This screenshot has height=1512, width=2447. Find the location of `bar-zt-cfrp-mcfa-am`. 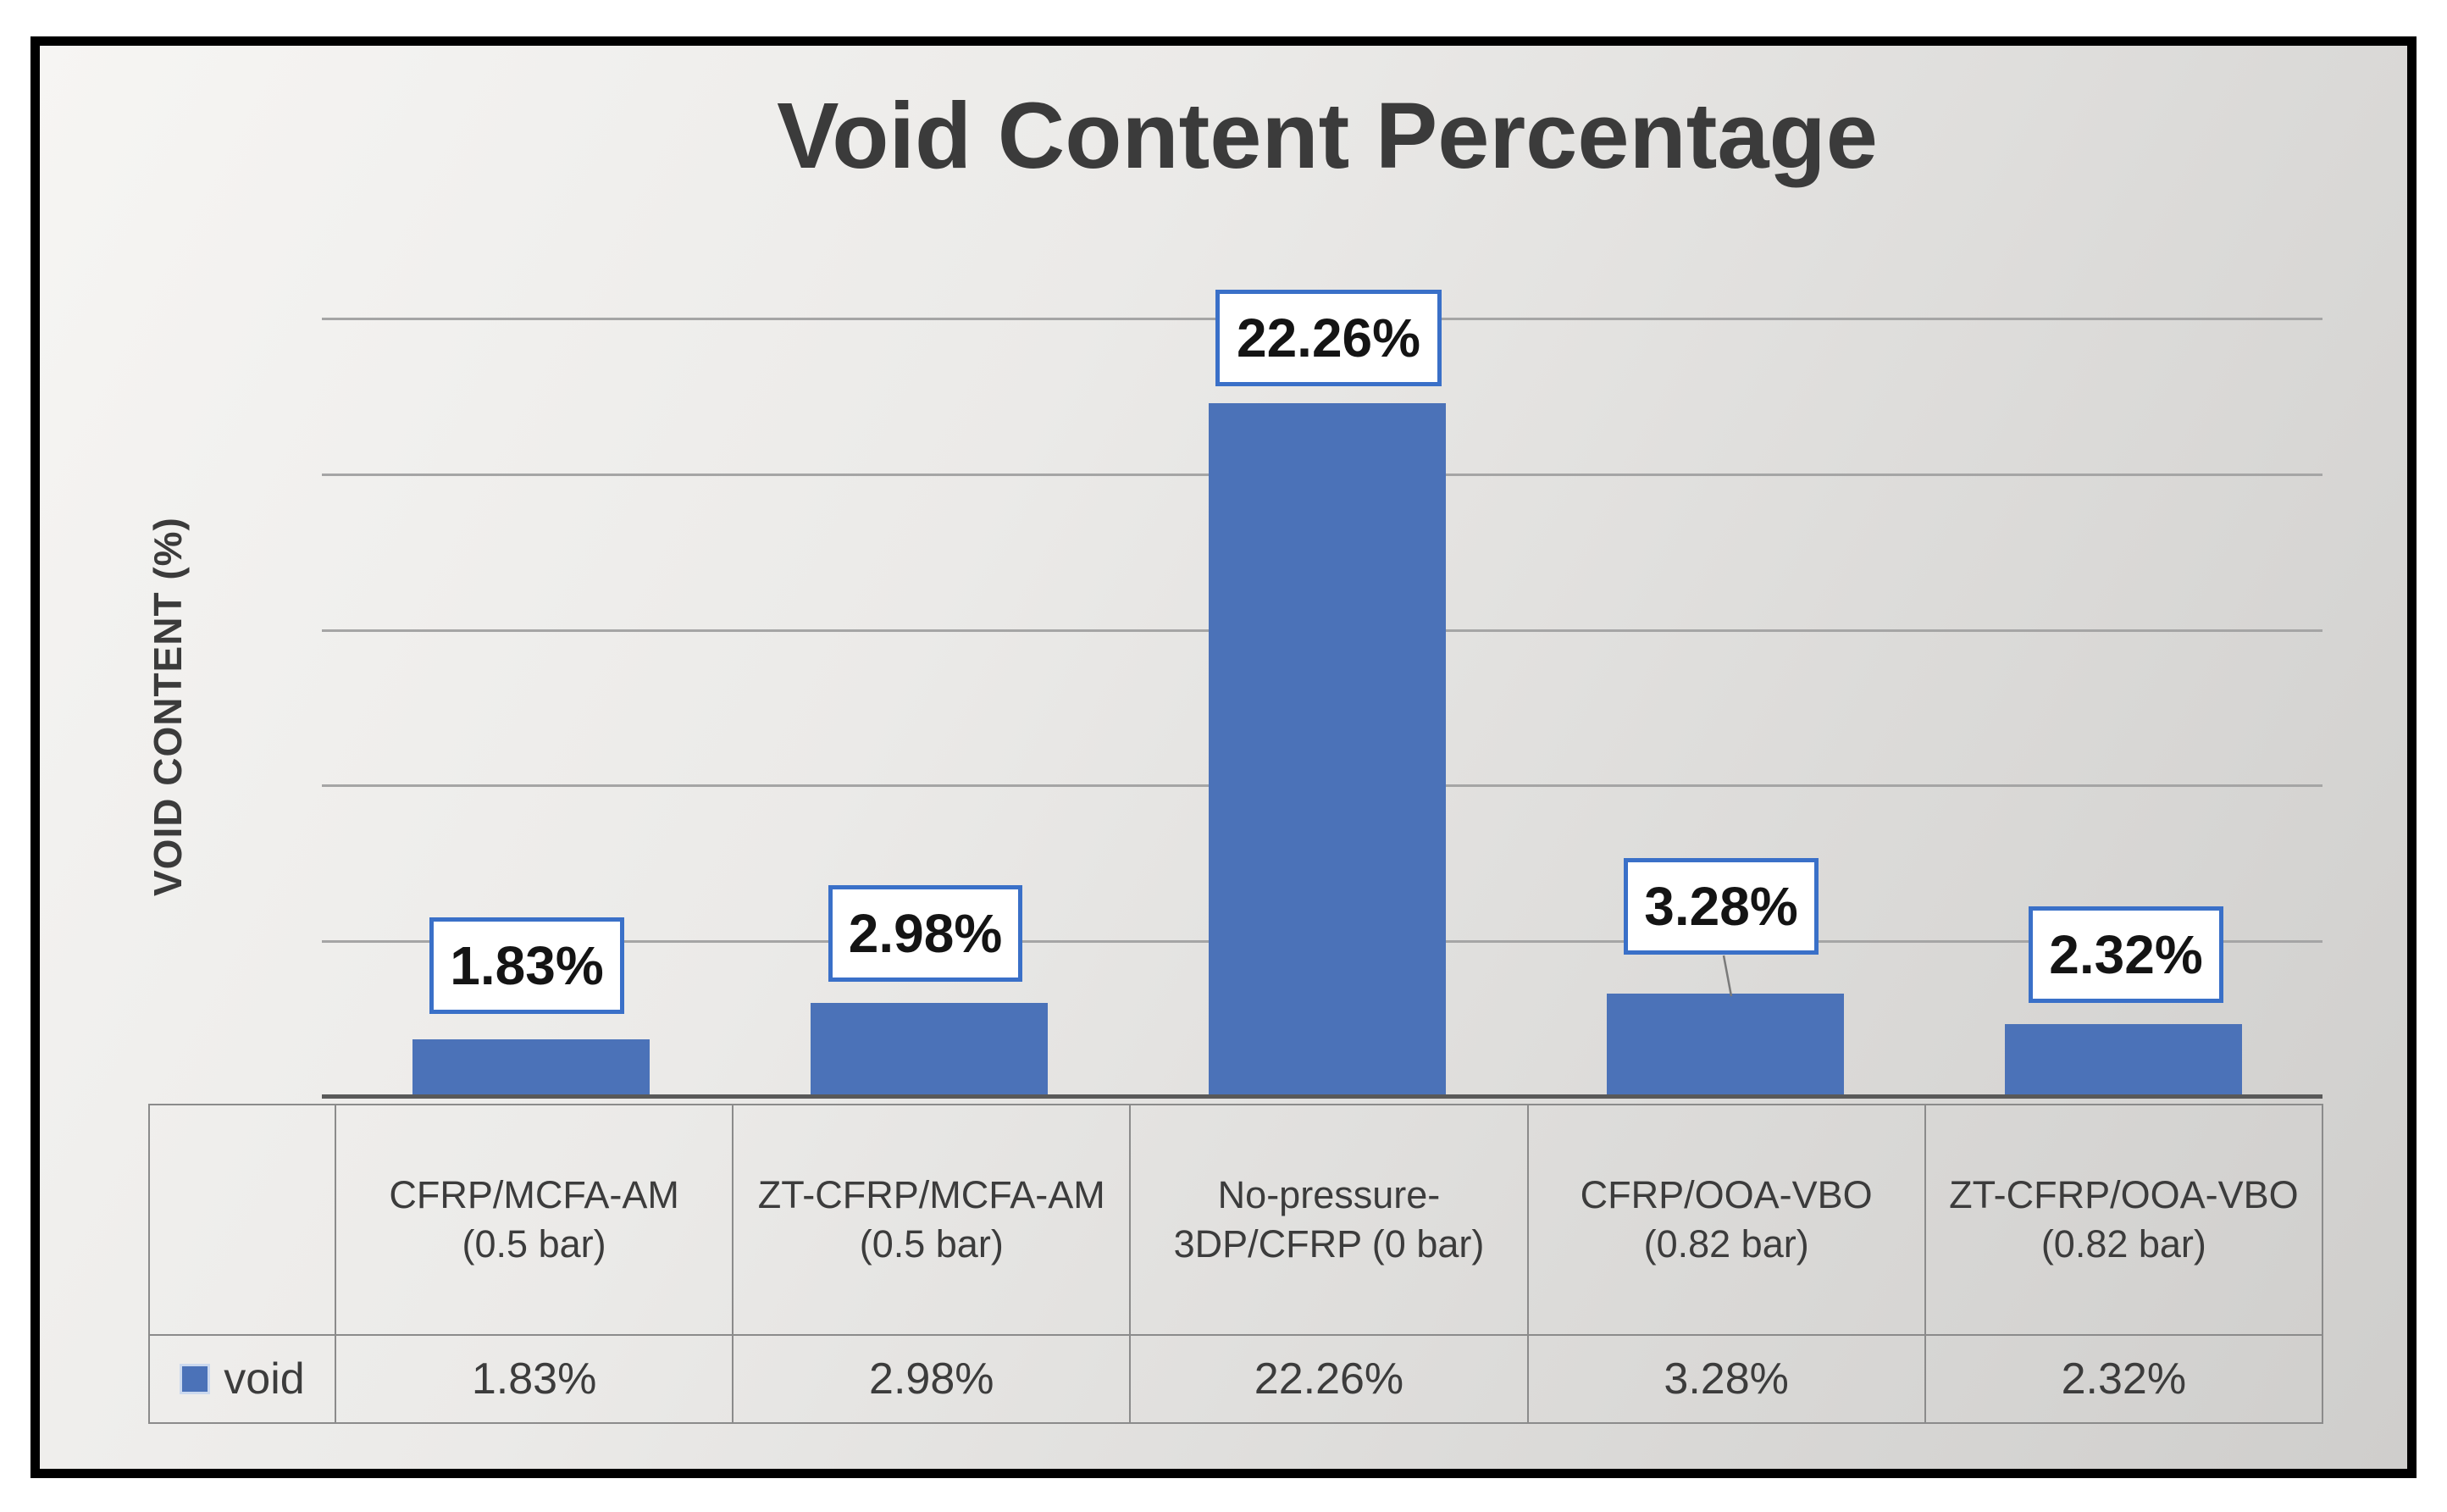

bar-zt-cfrp-mcfa-am is located at coordinates (930, 1049).